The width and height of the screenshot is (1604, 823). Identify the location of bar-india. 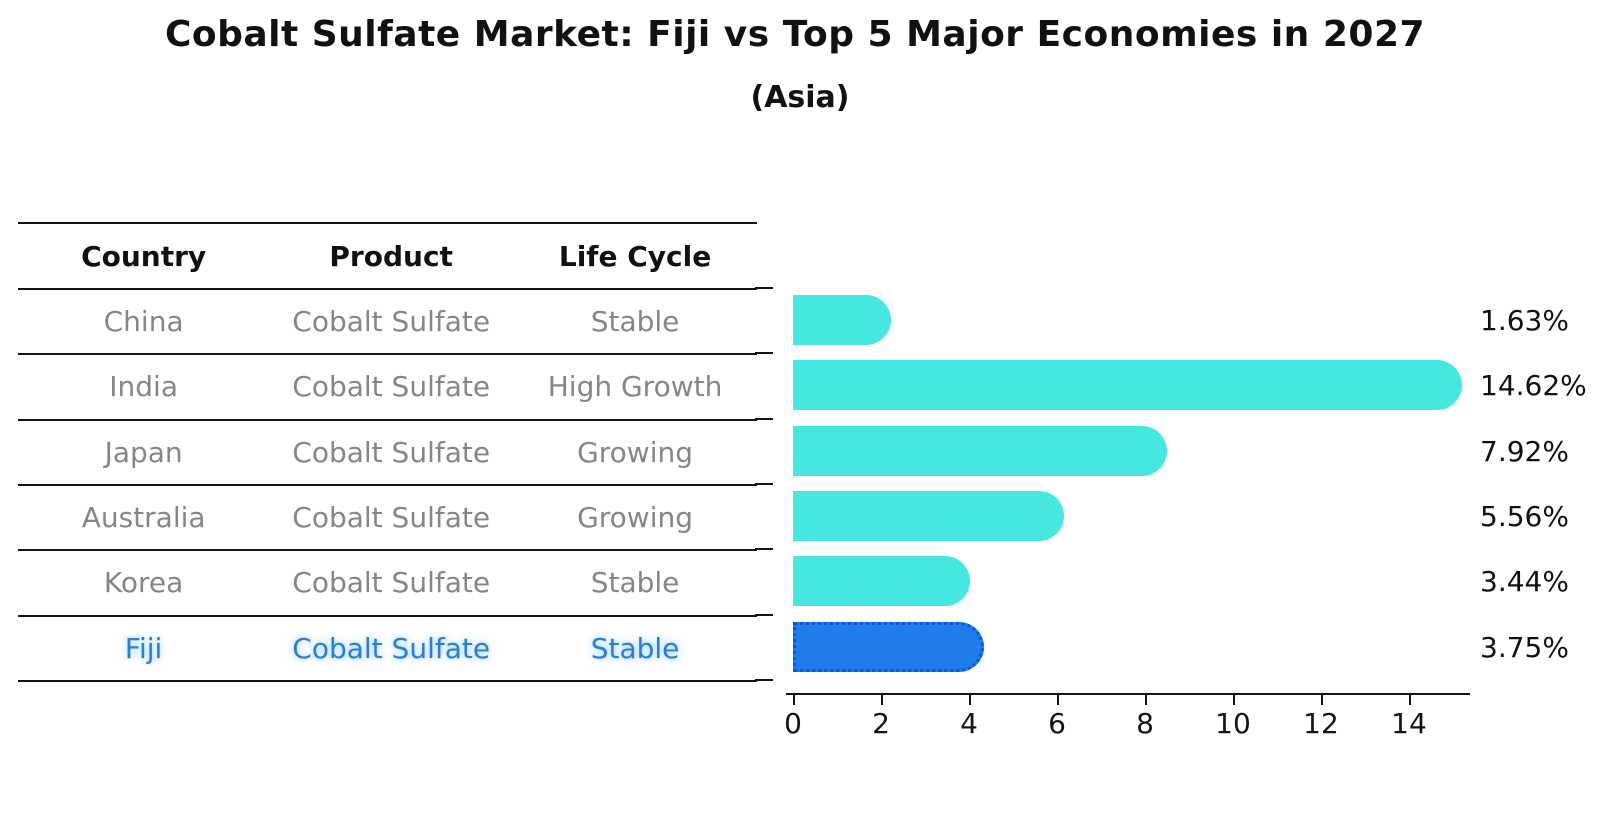
(1128, 385).